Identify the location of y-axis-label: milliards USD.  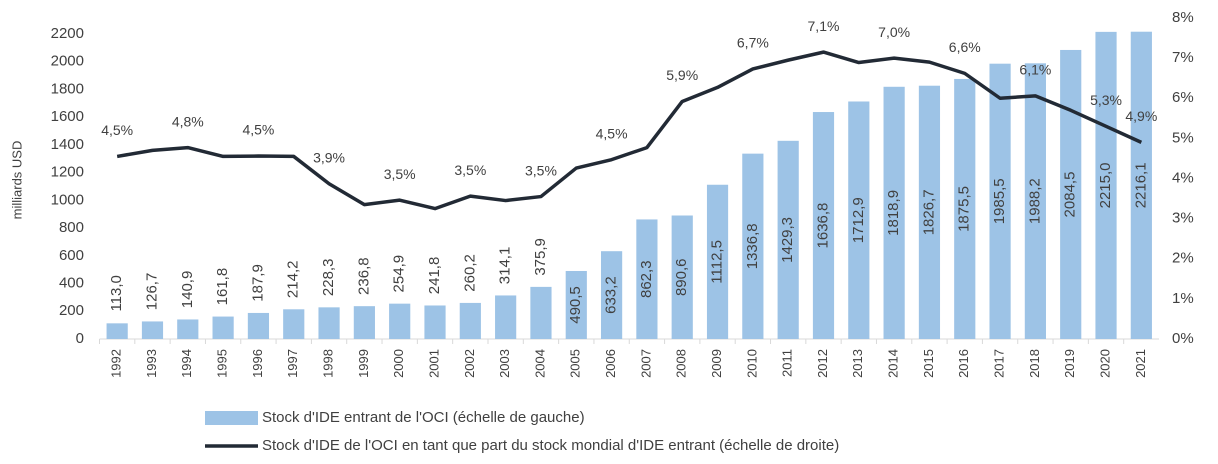
(16, 180).